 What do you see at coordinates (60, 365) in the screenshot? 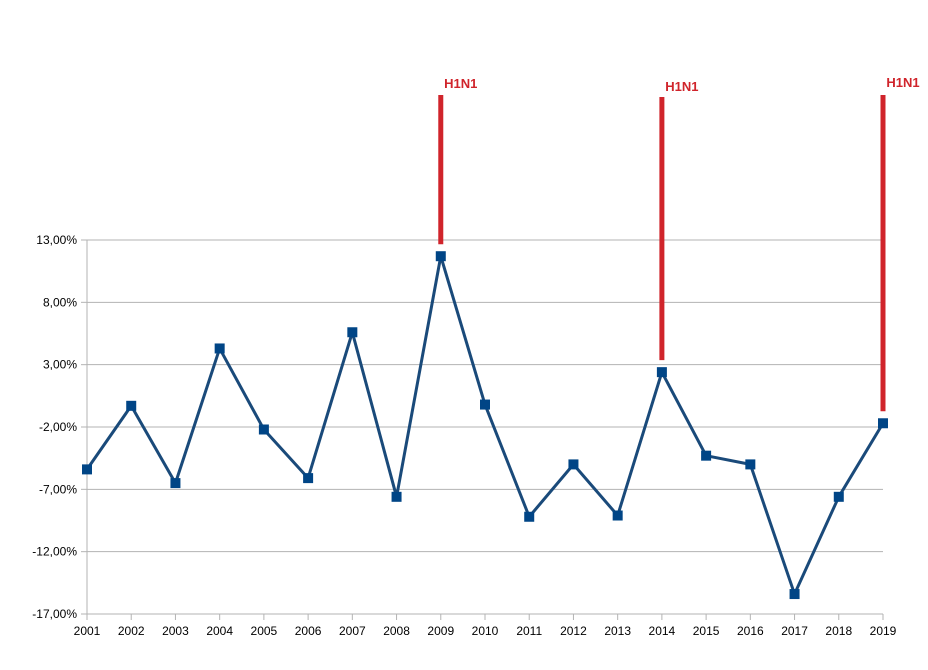
I see `y-tick-label: 3,00%` at bounding box center [60, 365].